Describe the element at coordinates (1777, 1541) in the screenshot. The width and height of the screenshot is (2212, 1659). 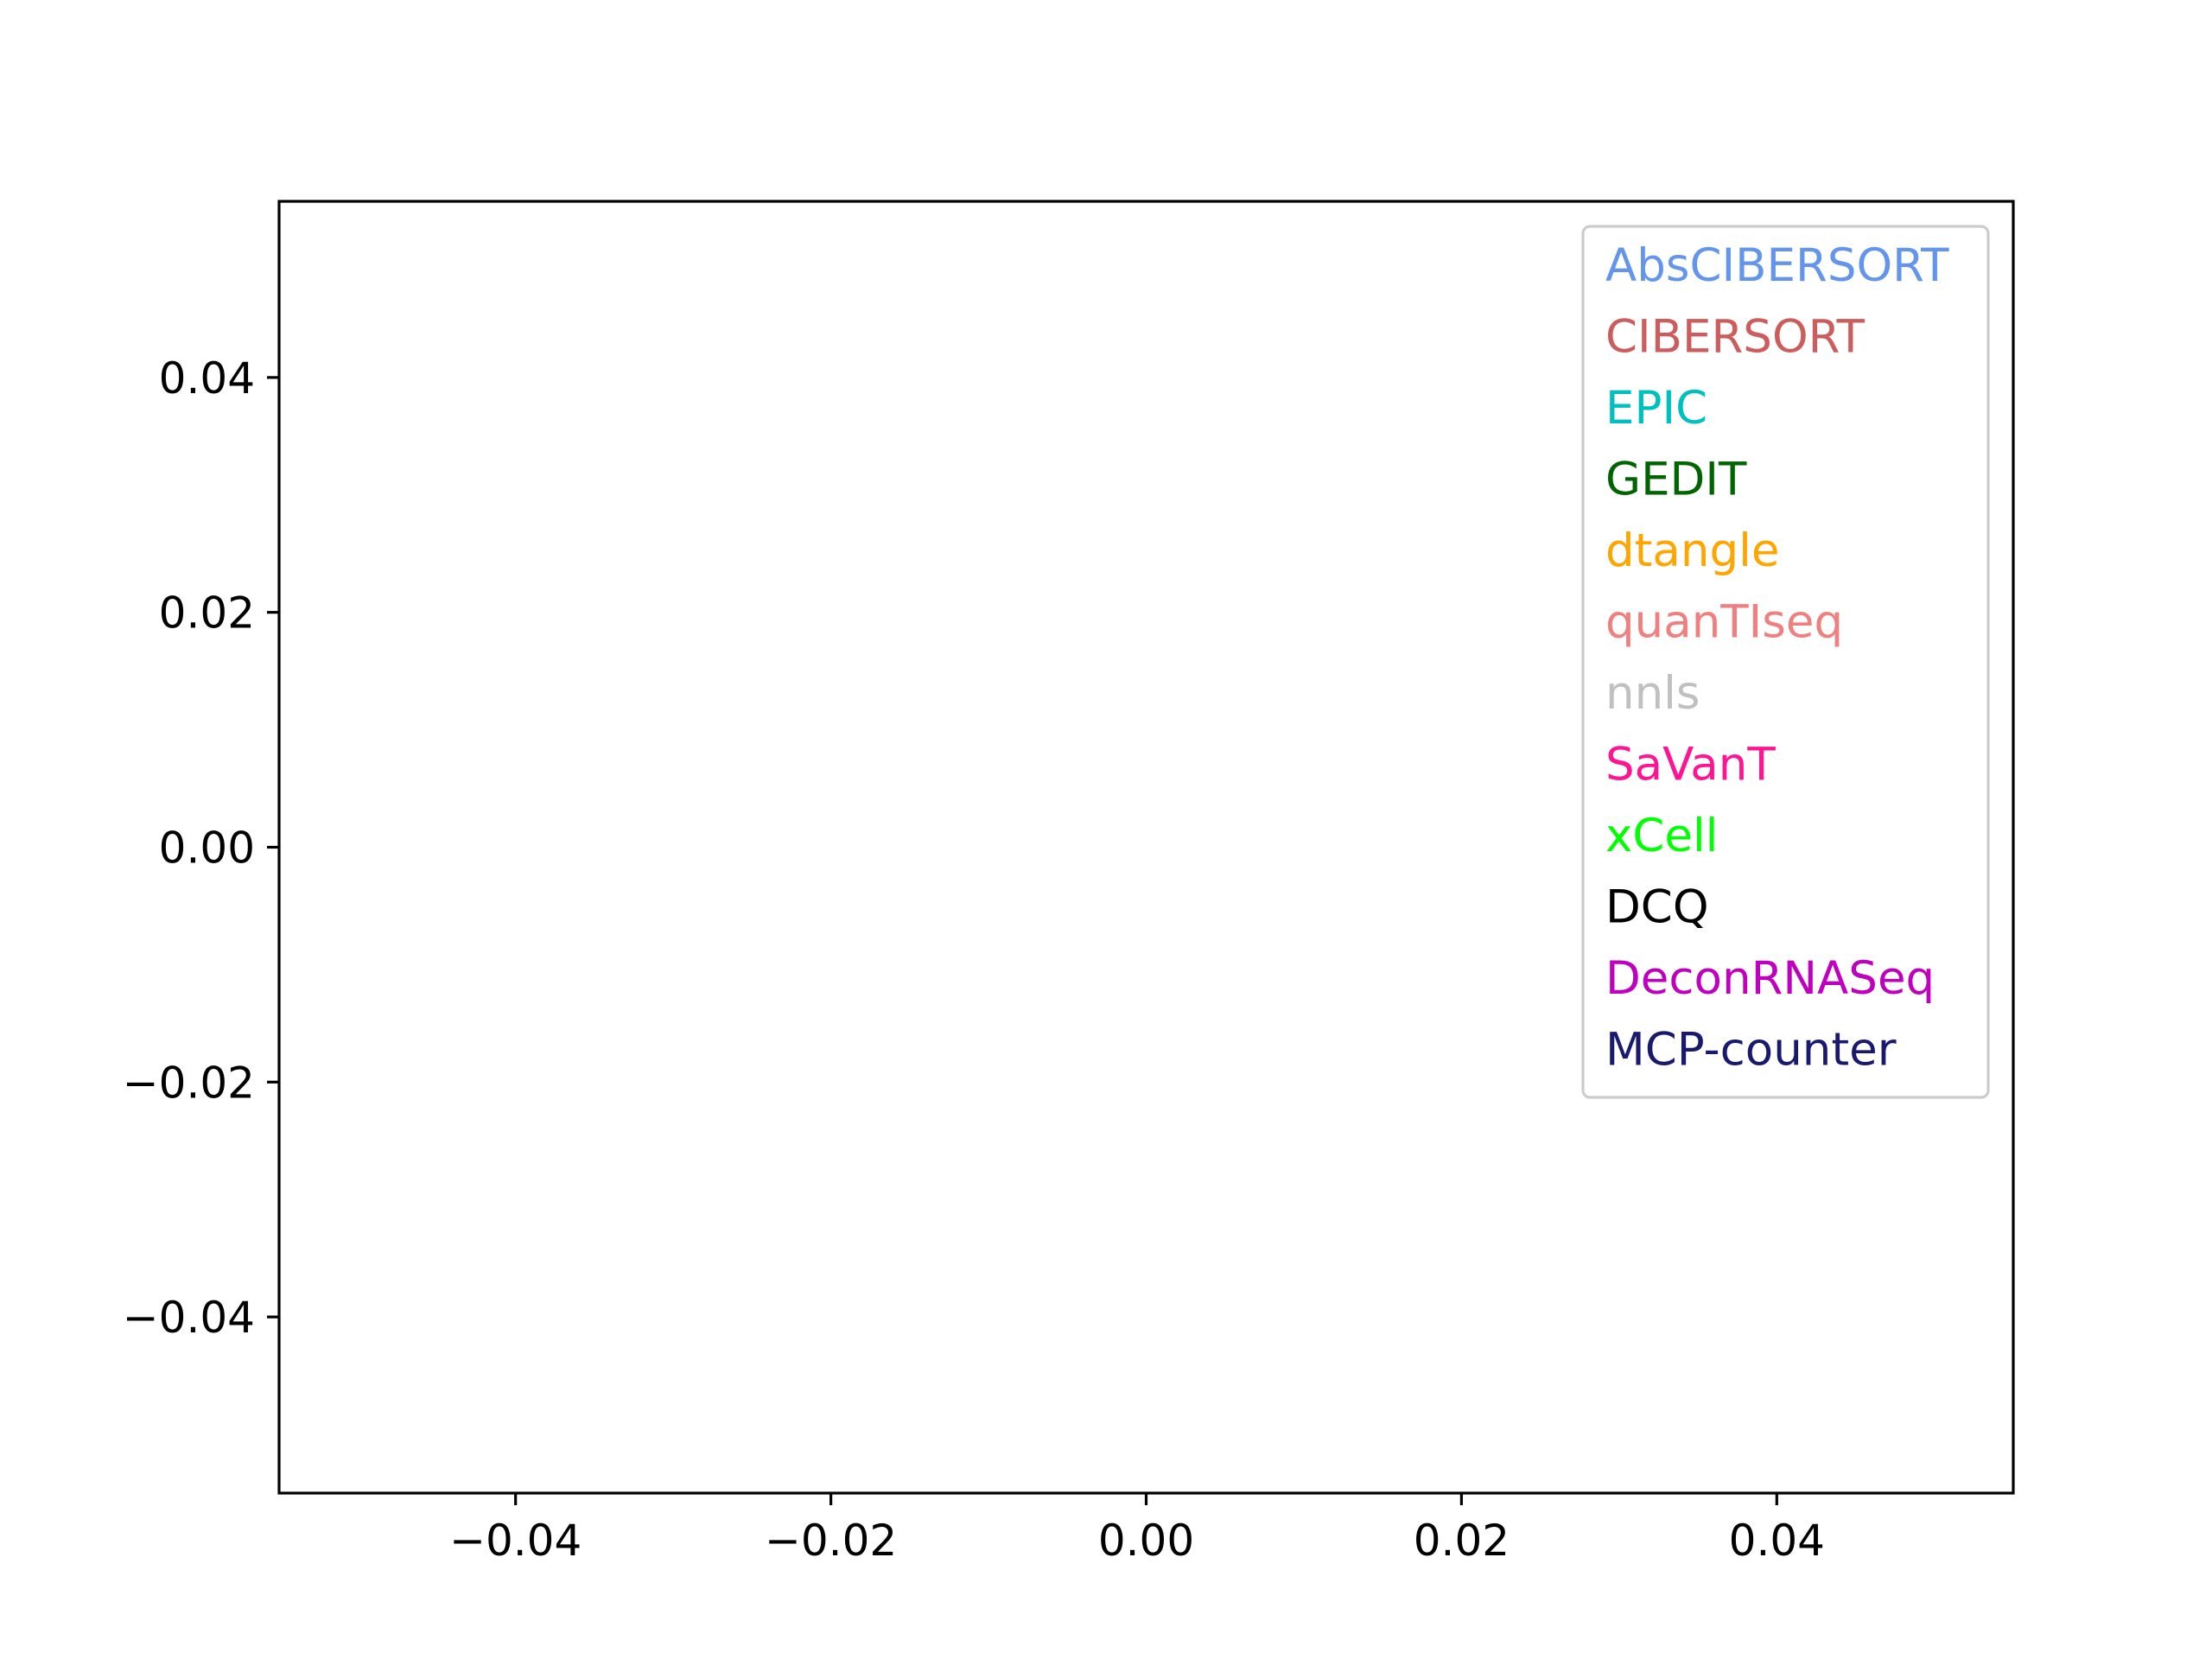
I see `x-tick-label: 0.04` at that location.